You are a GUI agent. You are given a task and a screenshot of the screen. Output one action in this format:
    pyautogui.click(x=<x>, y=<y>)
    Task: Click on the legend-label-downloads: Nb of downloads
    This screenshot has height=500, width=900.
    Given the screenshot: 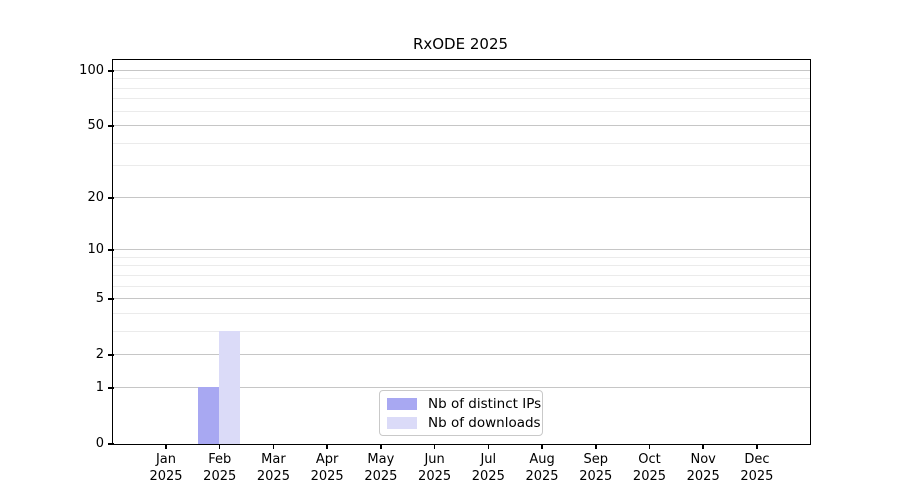 What is the action you would take?
    pyautogui.click(x=484, y=422)
    